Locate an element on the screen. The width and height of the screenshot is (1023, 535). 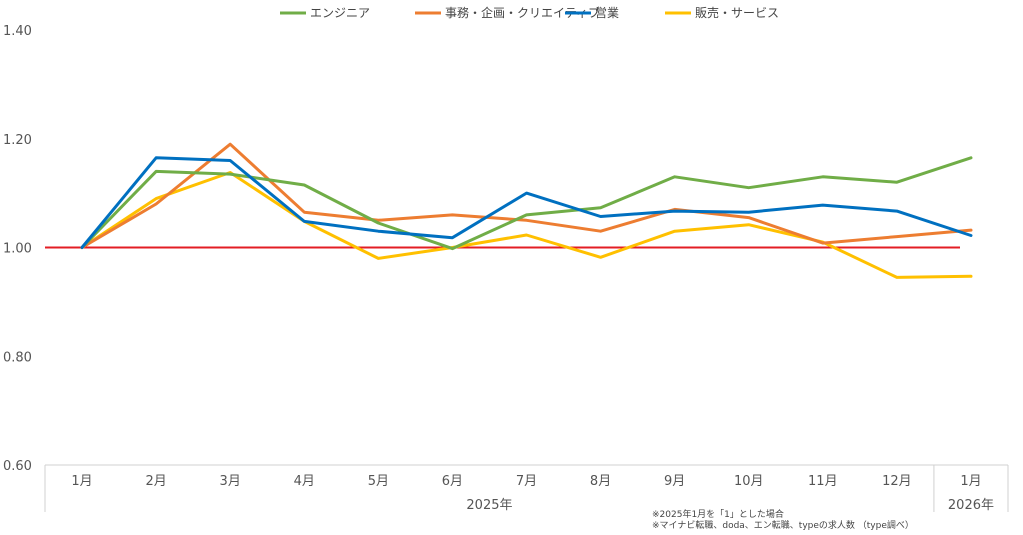
x-tick-label: 9月 is located at coordinates (674, 481).